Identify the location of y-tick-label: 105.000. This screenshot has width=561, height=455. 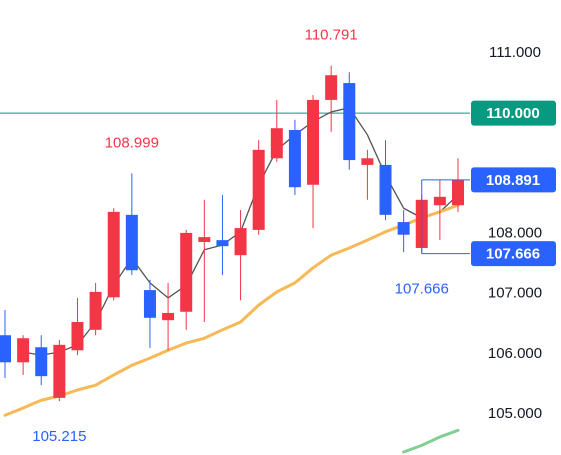
(515, 413).